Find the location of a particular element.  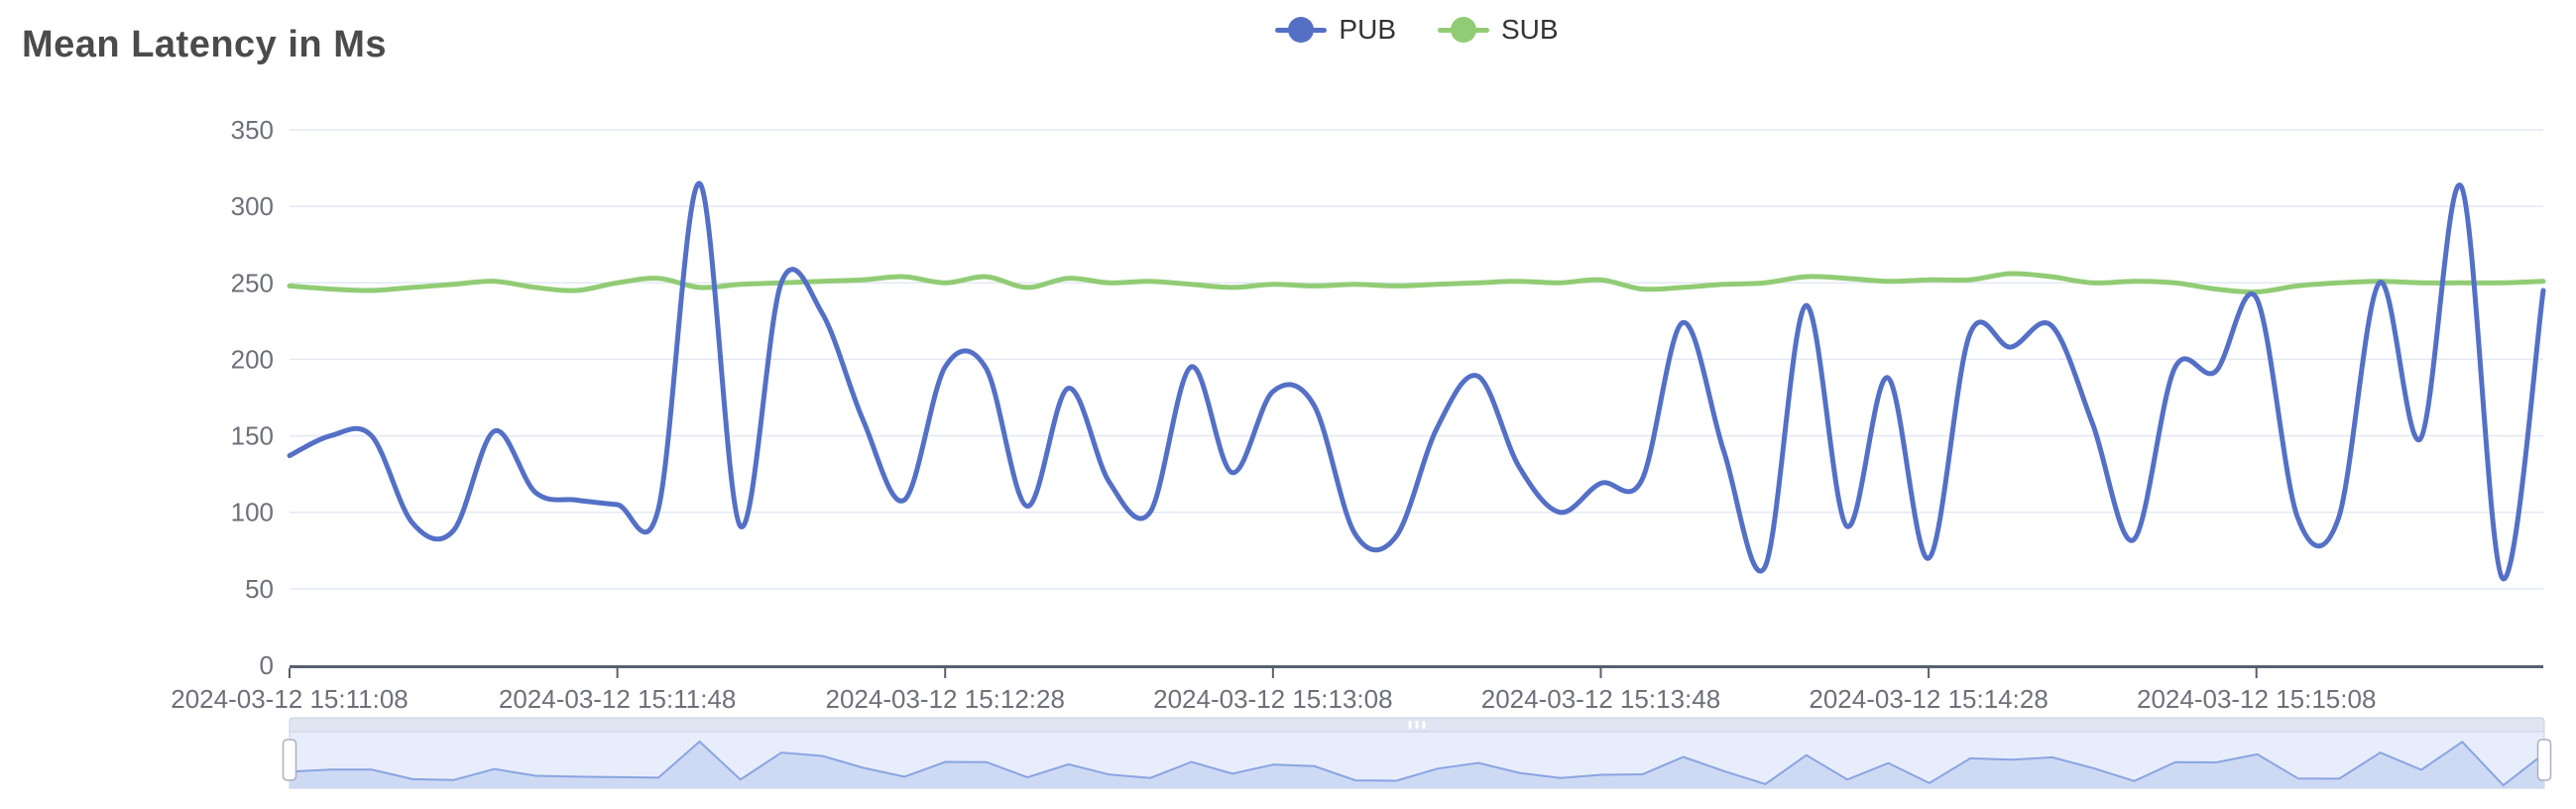

legend-item-sub: SUB is located at coordinates (1498, 30).